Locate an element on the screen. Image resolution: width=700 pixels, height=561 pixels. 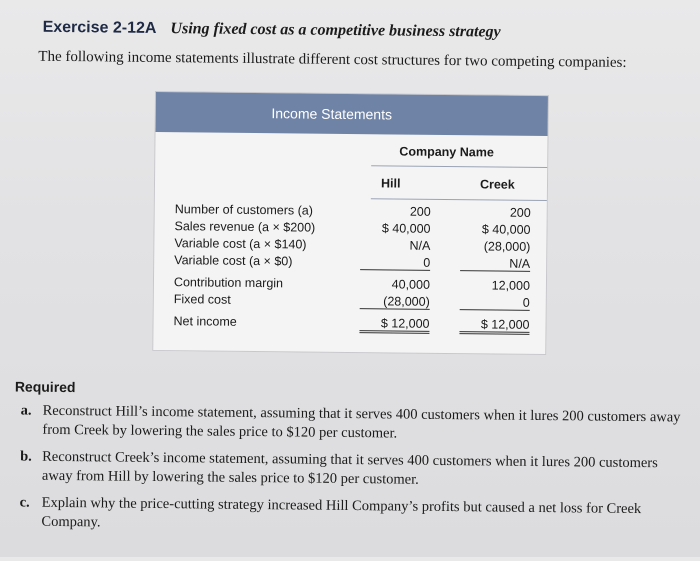
row-label: Net income is located at coordinates (205, 321).